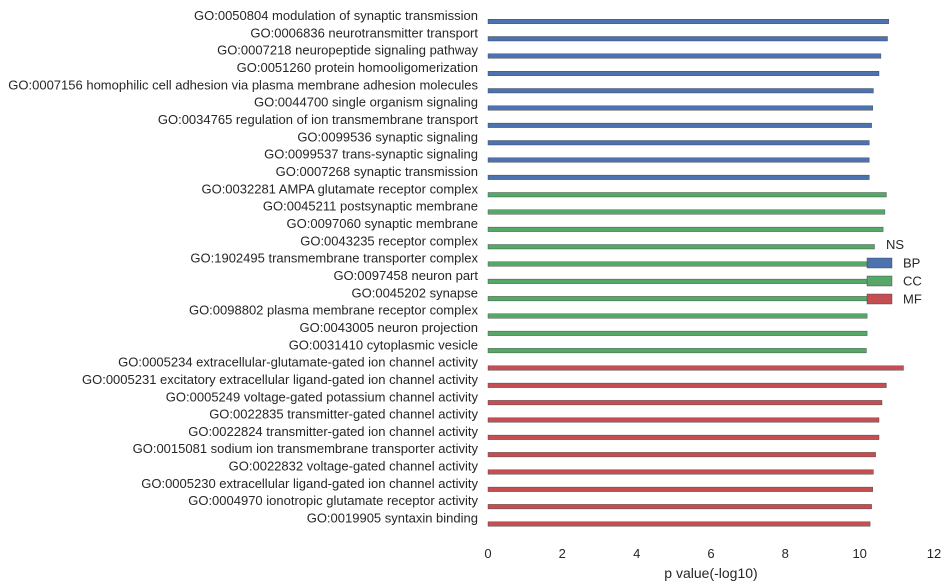 This screenshot has height=587, width=948. Describe the element at coordinates (383, 344) in the screenshot. I see `category-label: GO:0031410 cytoplasmic vesicle` at that location.